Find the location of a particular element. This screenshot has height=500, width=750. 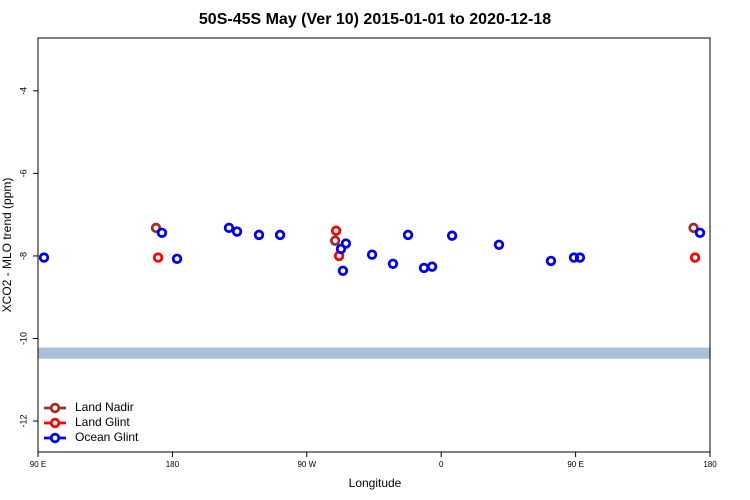

x-axis-label: Longitude is located at coordinates (375, 483).